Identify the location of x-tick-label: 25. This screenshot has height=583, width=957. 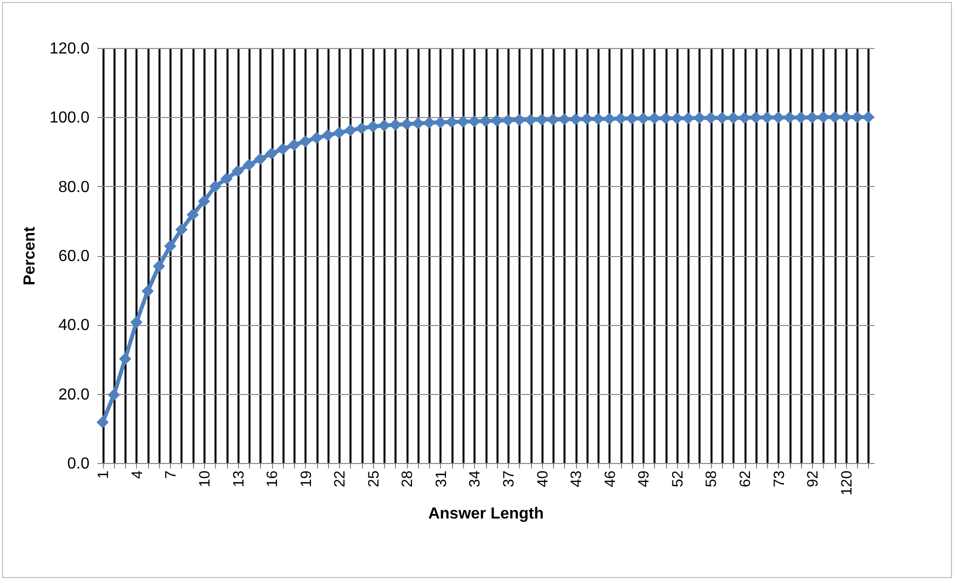
(373, 479).